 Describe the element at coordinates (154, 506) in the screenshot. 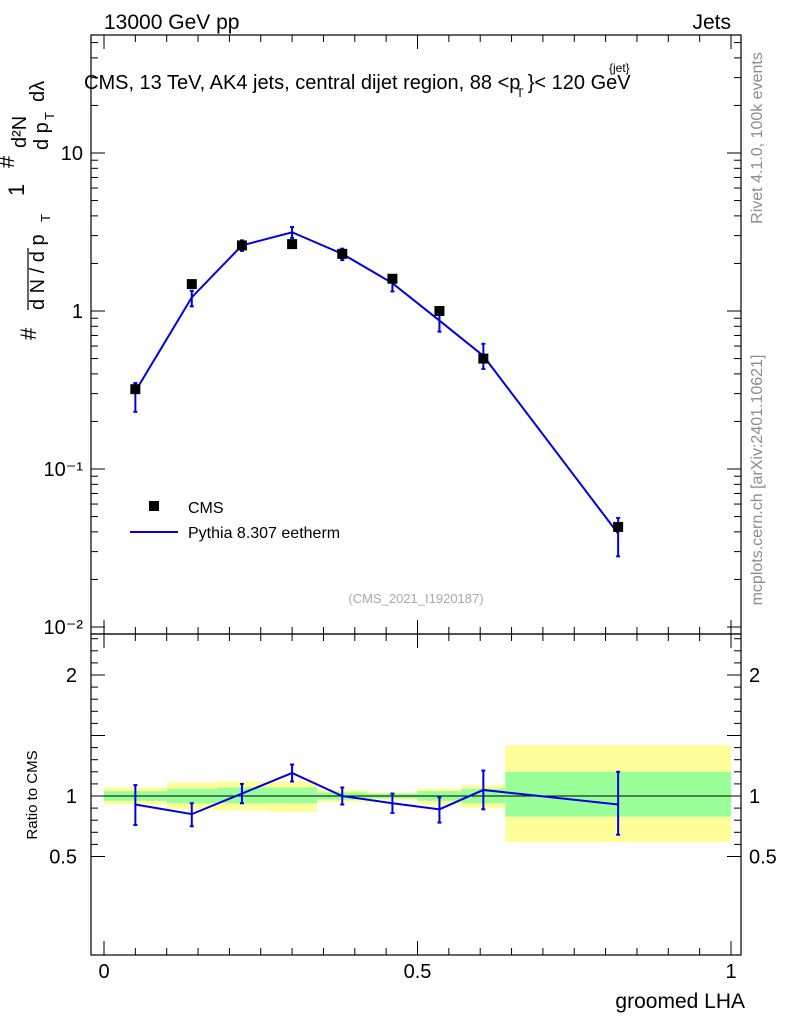

I see `legend-data-marker` at that location.